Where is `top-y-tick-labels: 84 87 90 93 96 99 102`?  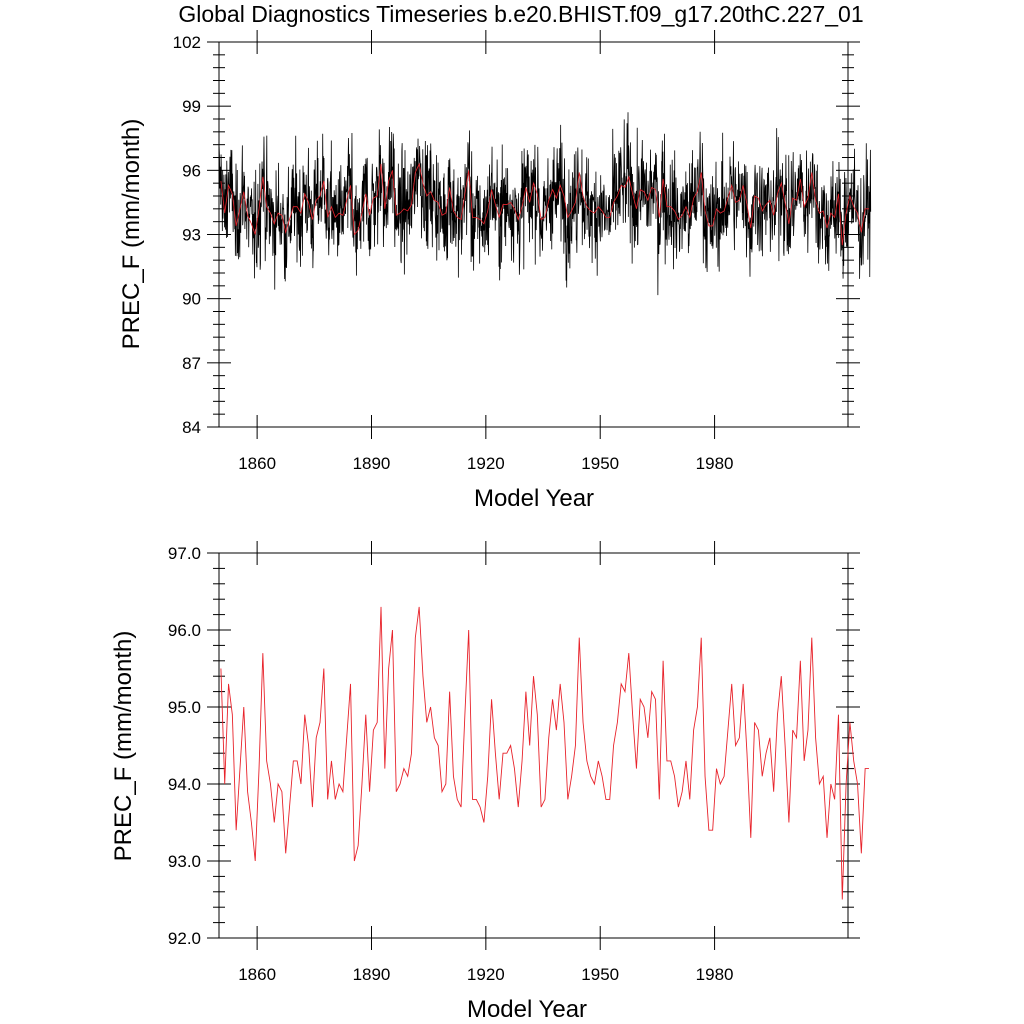
top-y-tick-labels: 84 87 90 93 96 99 102 is located at coordinates (187, 235).